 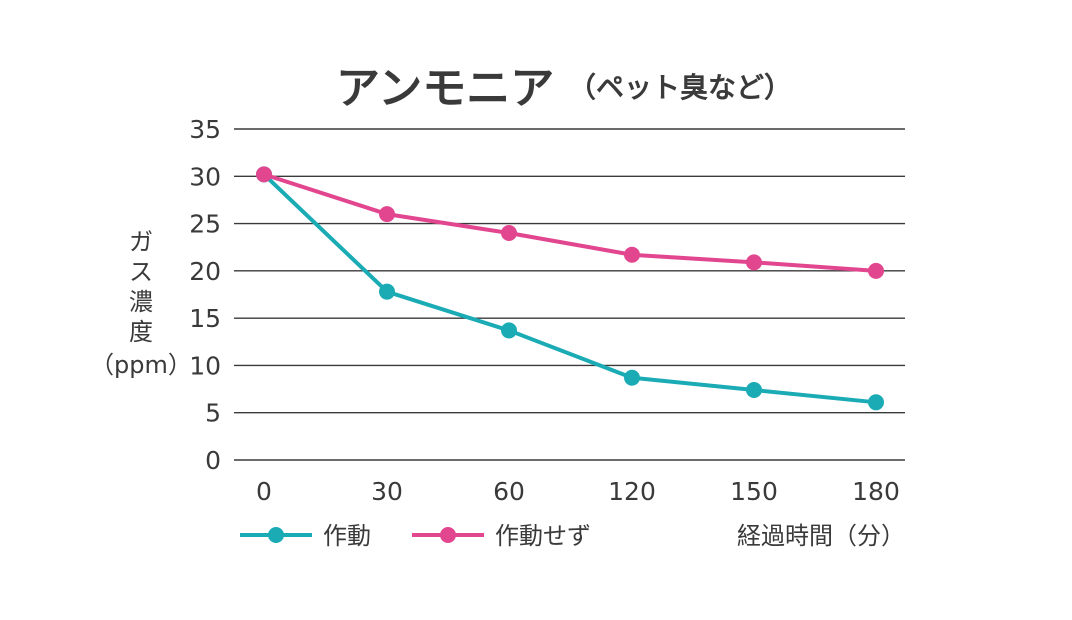 What do you see at coordinates (205, 176) in the screenshot?
I see `y-tick-label: 30` at bounding box center [205, 176].